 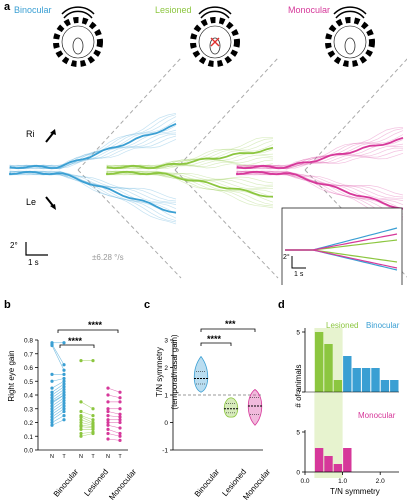 What do you see at coordinates (78, 36) in the screenshot?
I see `drum-icon-binocular` at bounding box center [78, 36].